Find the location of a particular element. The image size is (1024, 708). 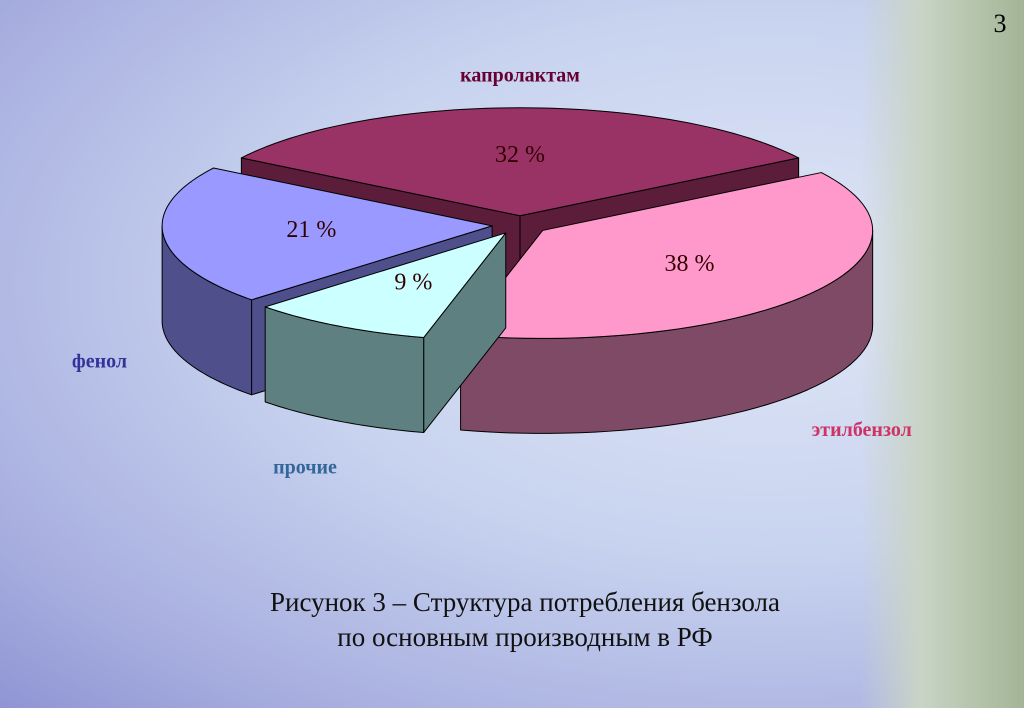

page-number: 3 is located at coordinates (1000, 23).